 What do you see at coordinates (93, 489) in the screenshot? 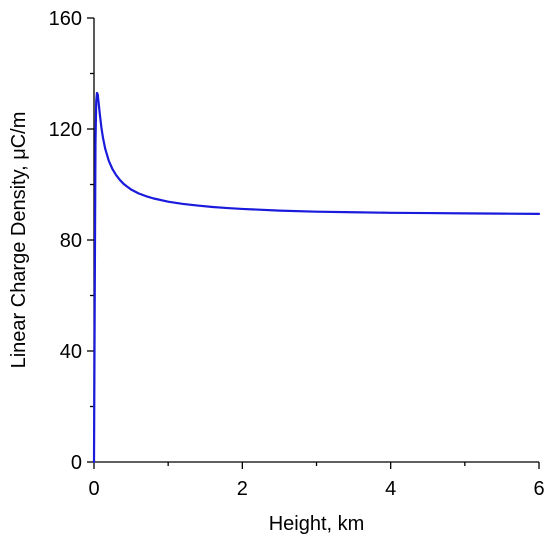
I see `x-tick-label: 0` at bounding box center [93, 489].